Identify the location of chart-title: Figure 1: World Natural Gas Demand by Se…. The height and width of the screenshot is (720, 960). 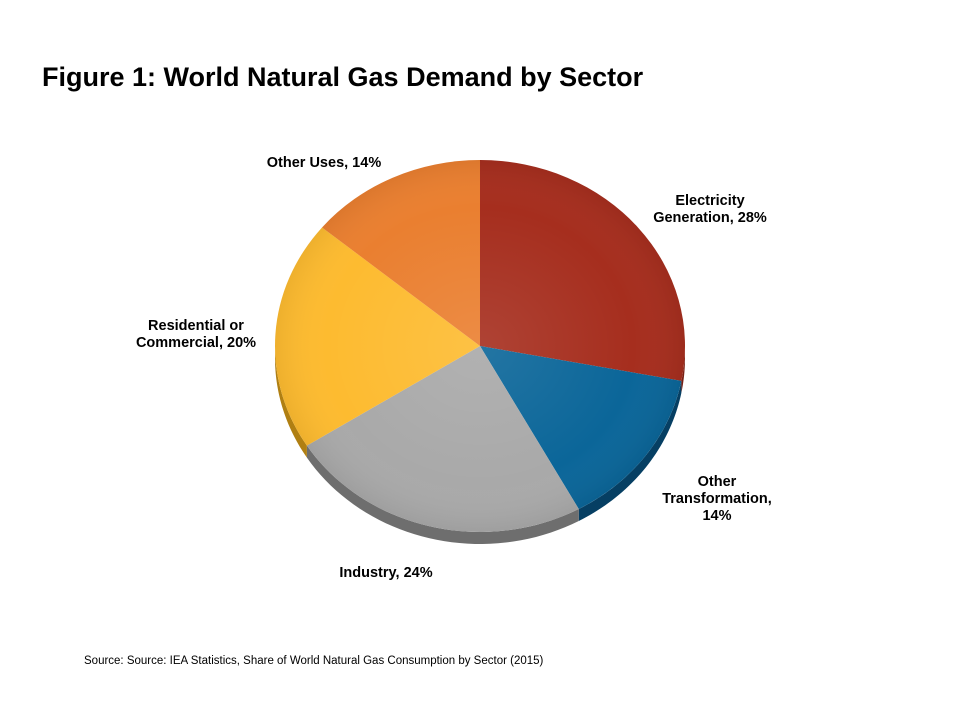
(343, 77).